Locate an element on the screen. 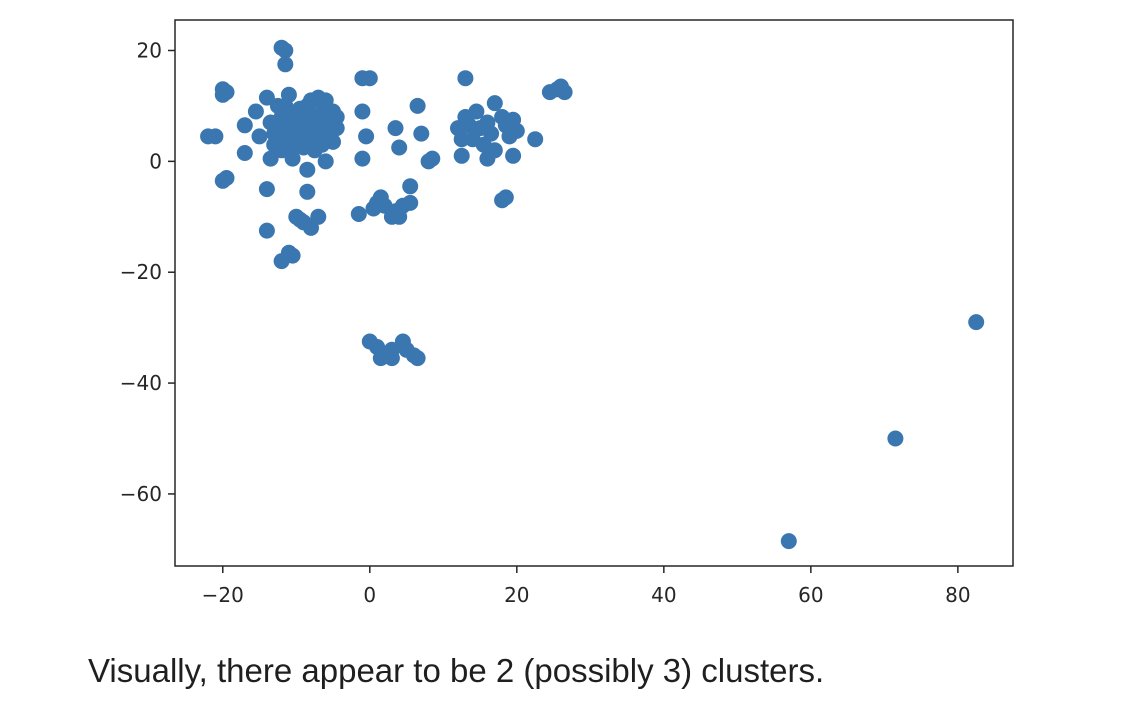  y-tick-label: −60 is located at coordinates (141, 494).